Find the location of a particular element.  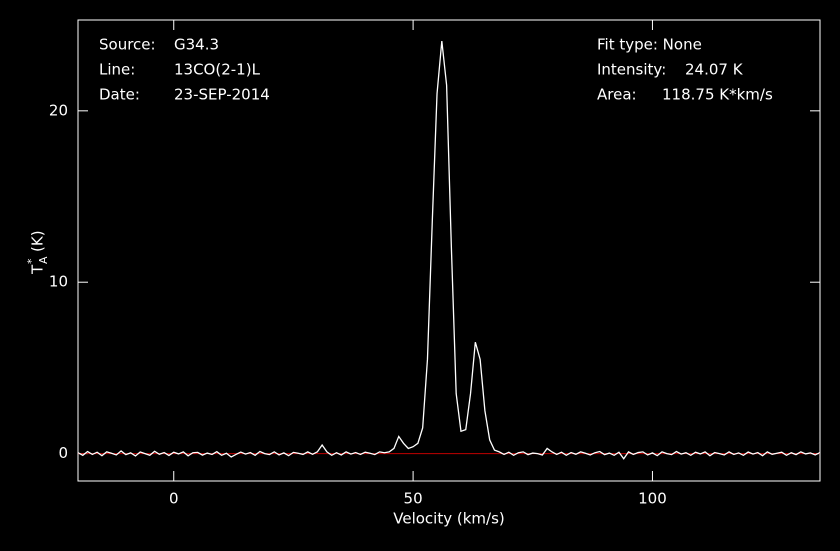

y-axis-label: T * A (K) is located at coordinates (37, 252).